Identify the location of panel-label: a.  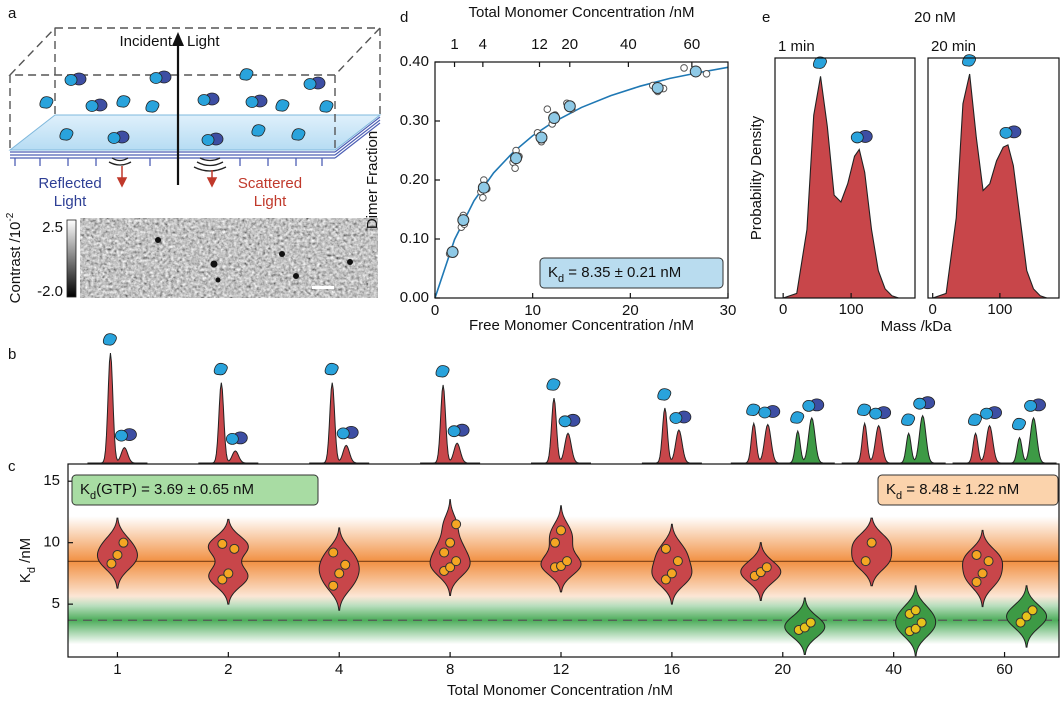
(12, 13).